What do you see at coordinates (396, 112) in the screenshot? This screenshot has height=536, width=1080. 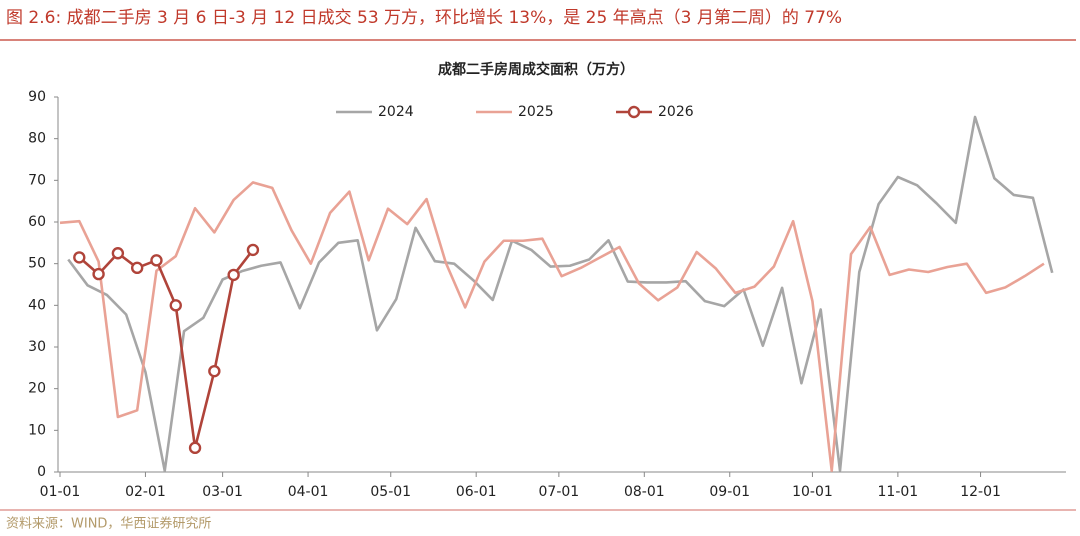 I see `legend-label: 2024` at bounding box center [396, 112].